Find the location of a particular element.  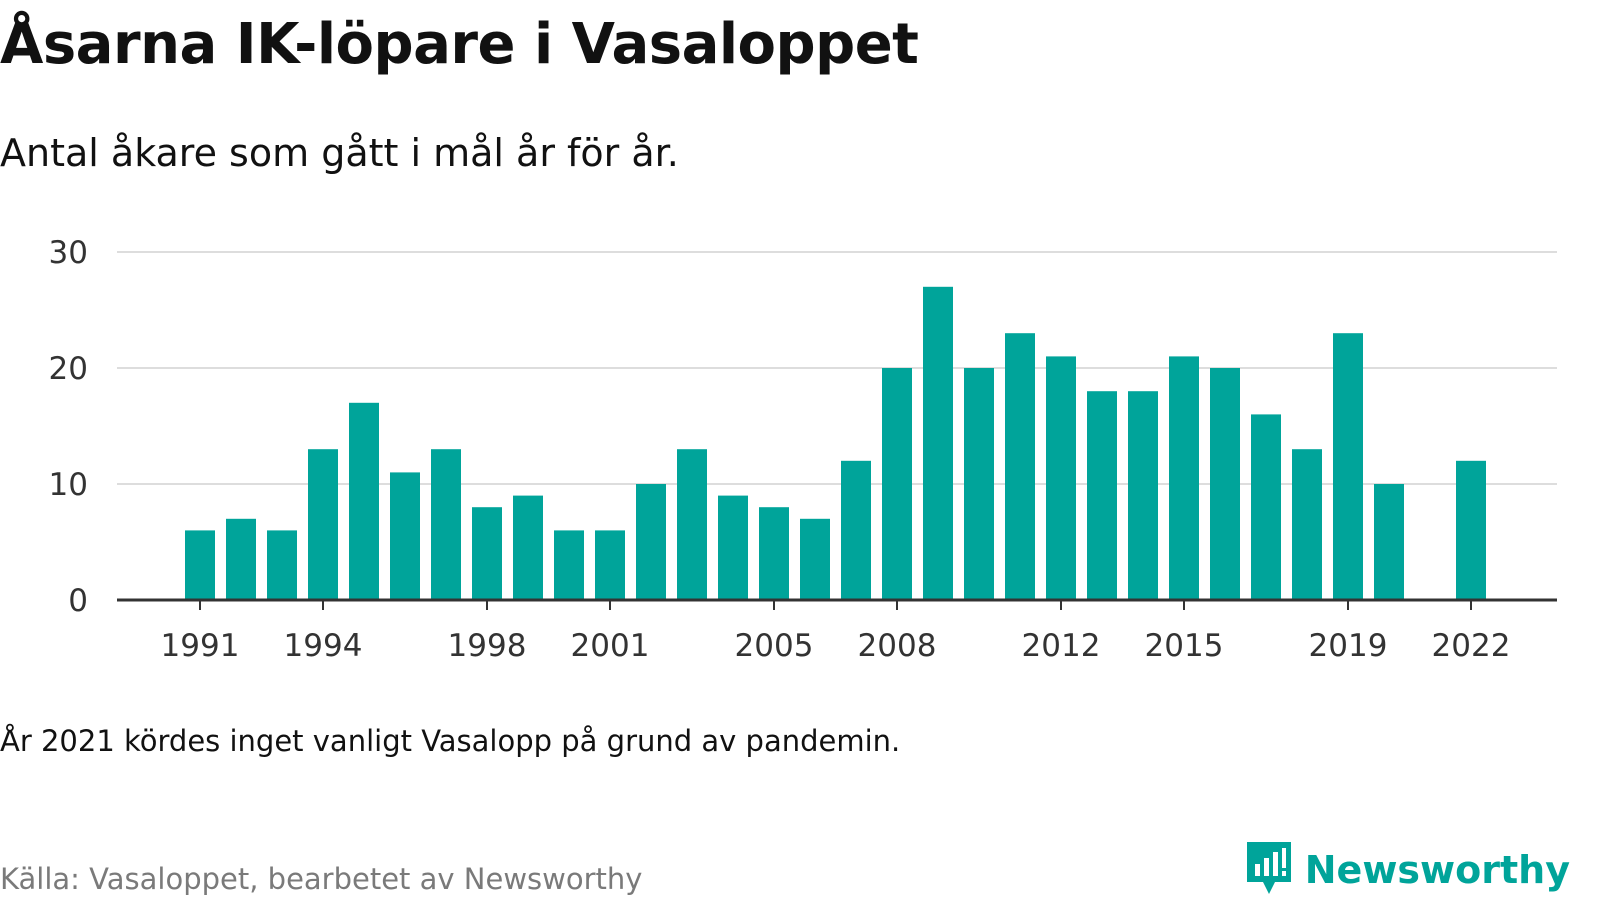

brand-logo: Newsworthy is located at coordinates (1407, 870).